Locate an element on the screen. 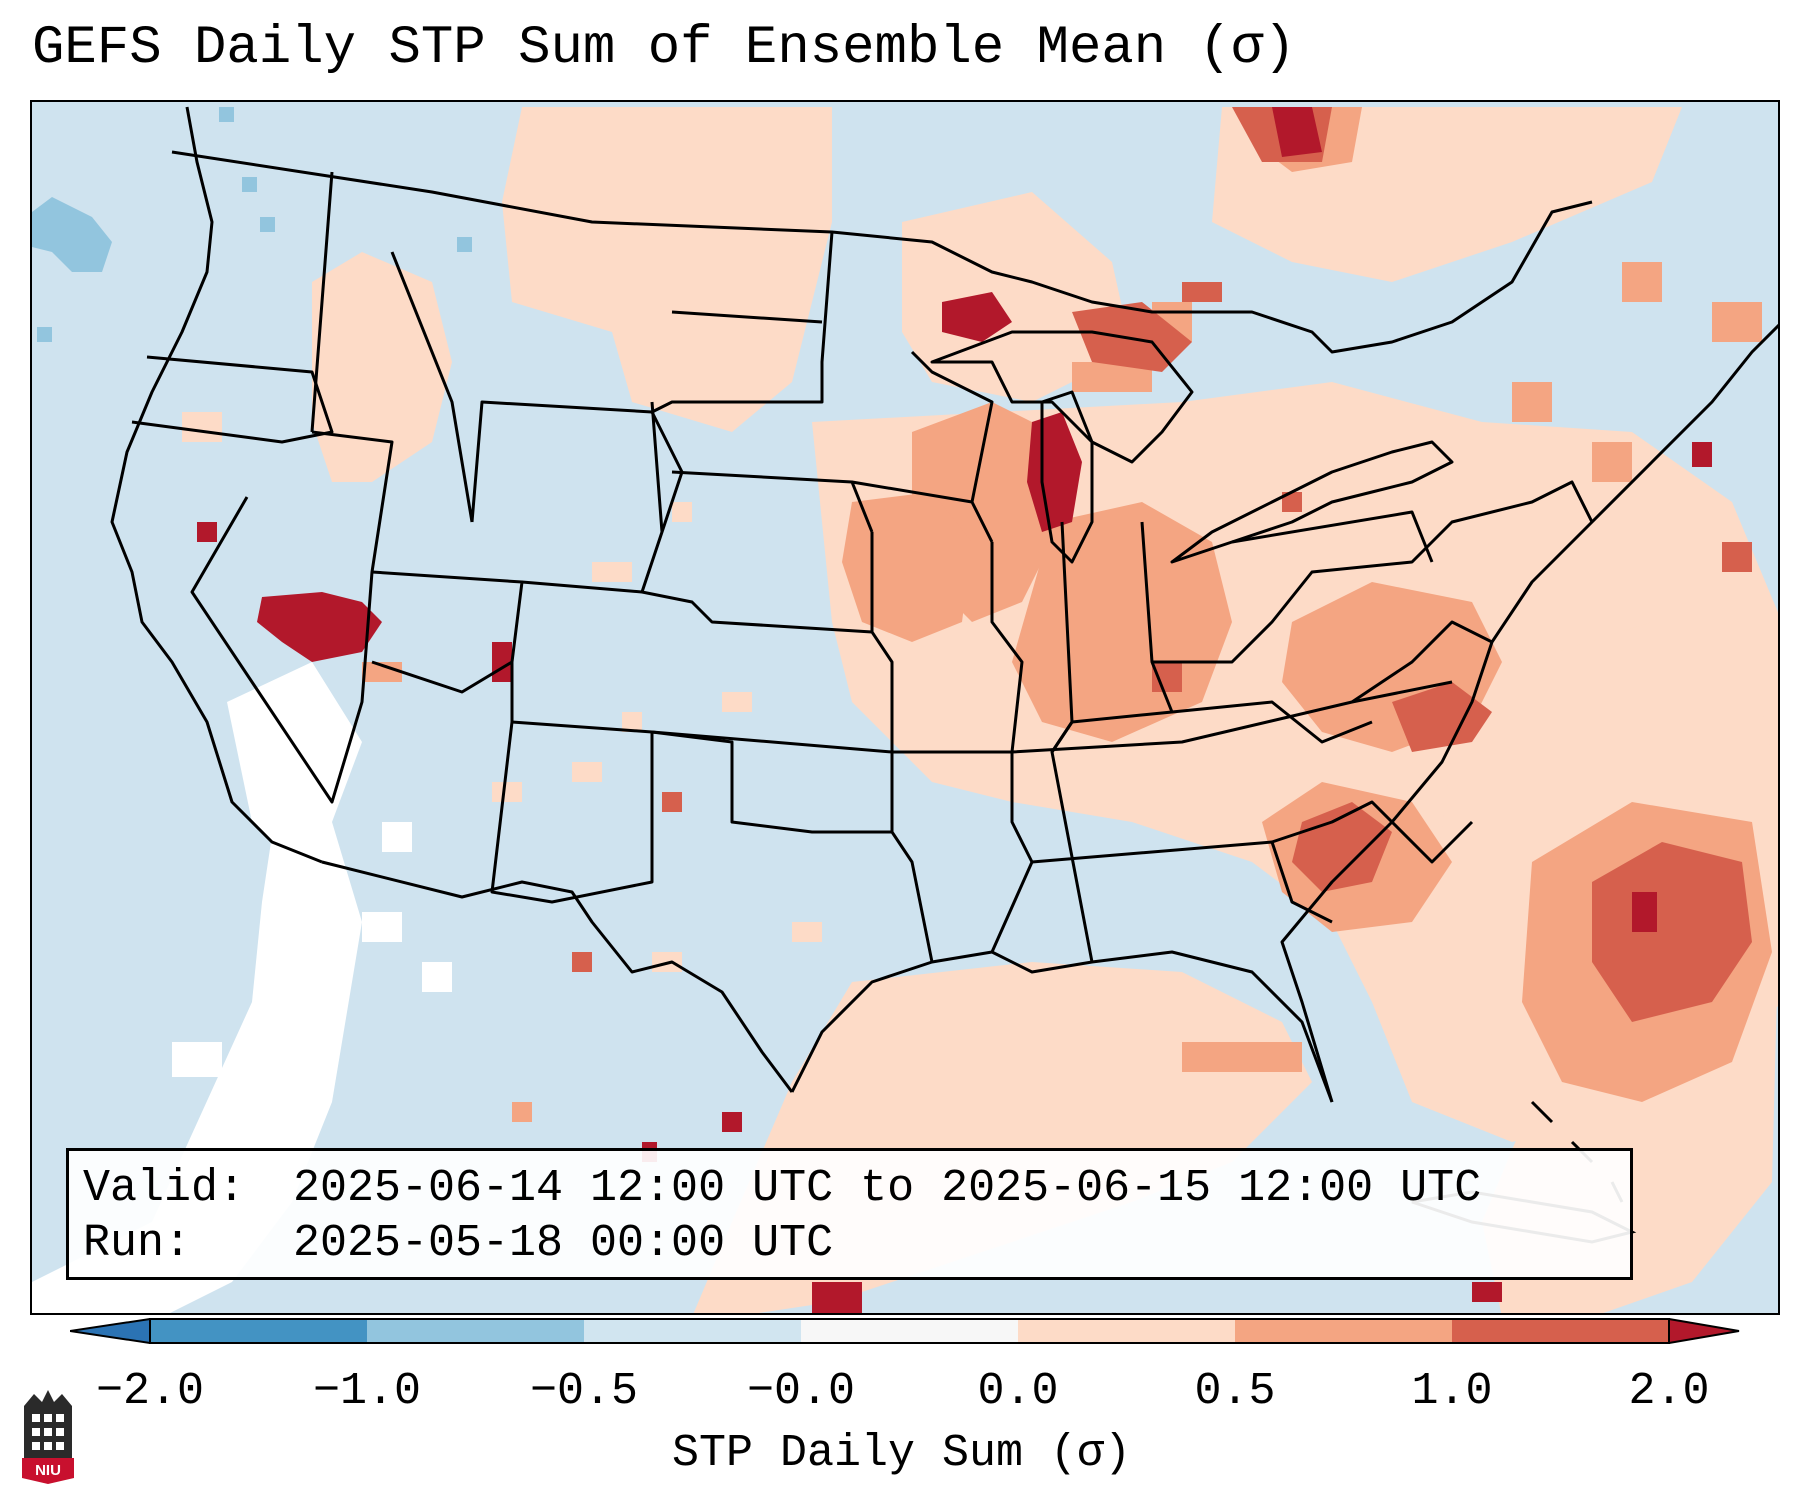 The height and width of the screenshot is (1506, 1803). us-coastline-west is located at coordinates (216, 485).